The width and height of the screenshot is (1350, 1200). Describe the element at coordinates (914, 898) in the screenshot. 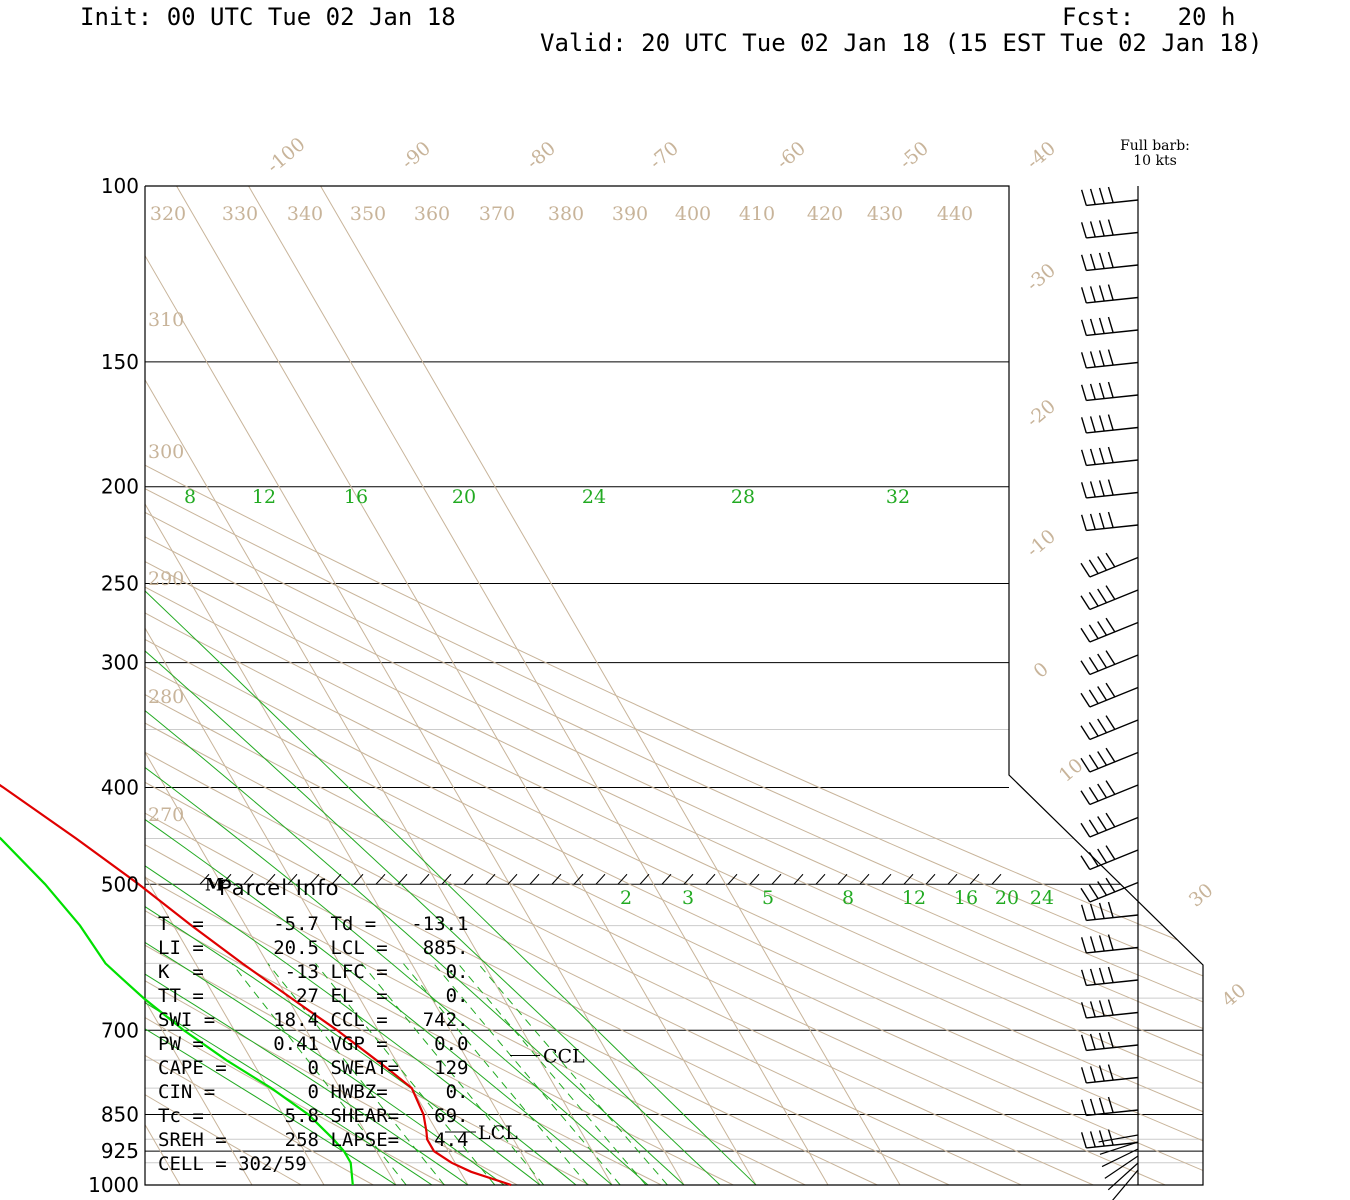

I see `mixing-ratio-label: 12` at that location.